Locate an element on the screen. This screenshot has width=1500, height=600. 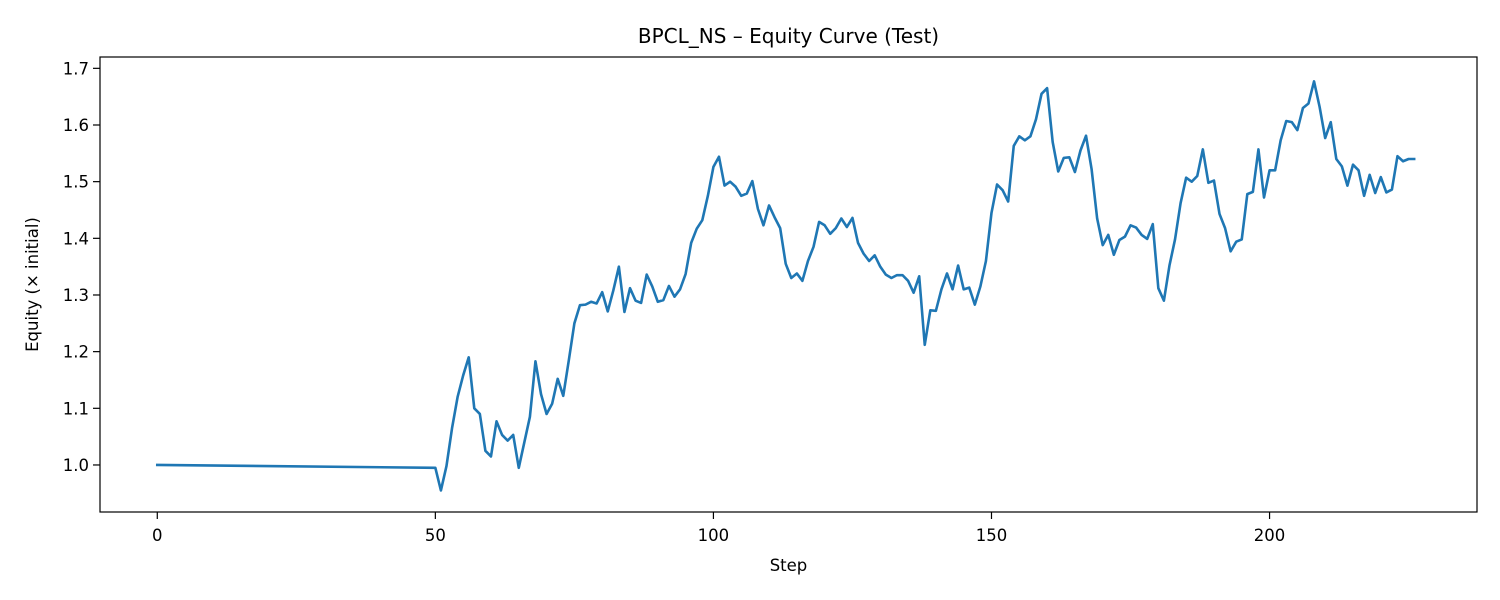
y-tick-label: 1.3 is located at coordinates (76, 295).